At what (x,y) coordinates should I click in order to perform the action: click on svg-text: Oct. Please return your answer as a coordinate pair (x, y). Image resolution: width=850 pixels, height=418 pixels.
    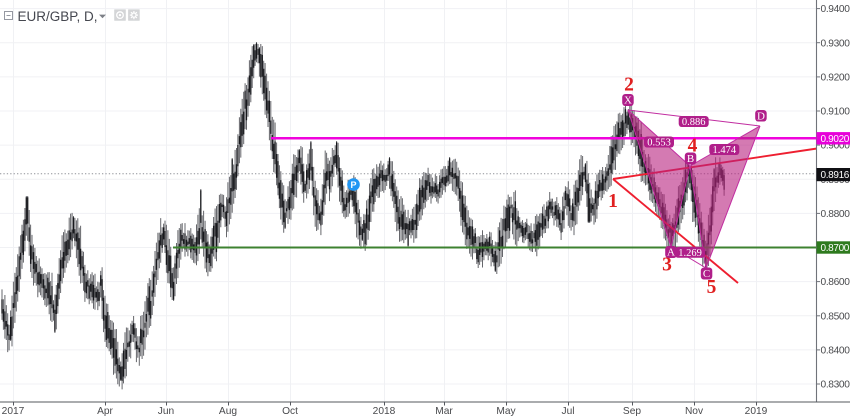
    Looking at the image, I should click on (290, 411).